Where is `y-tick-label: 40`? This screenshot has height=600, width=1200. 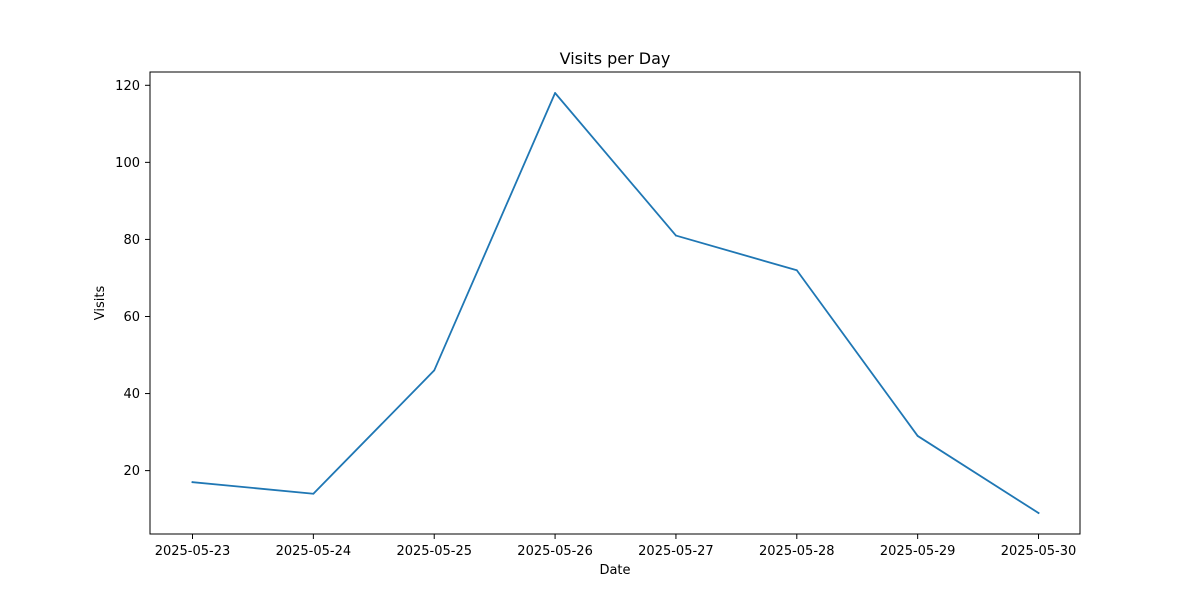
y-tick-label: 40 is located at coordinates (131, 394).